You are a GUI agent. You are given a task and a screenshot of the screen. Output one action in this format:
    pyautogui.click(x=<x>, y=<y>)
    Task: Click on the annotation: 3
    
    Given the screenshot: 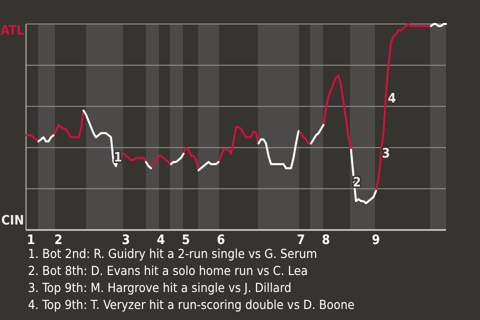 What is the action you would take?
    pyautogui.click(x=386, y=154)
    